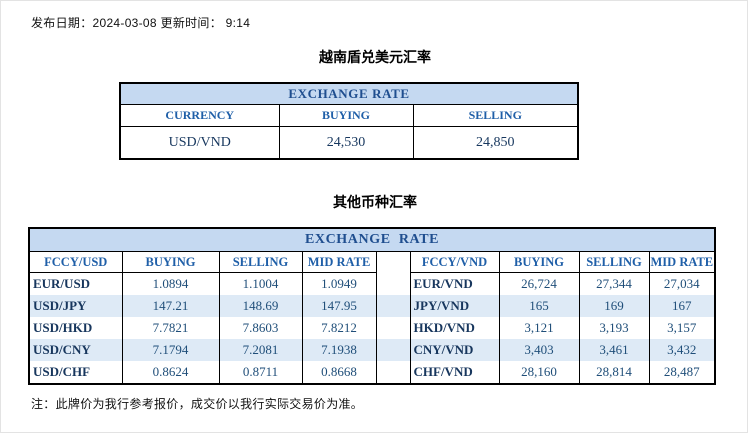 The width and height of the screenshot is (748, 433). Describe the element at coordinates (614, 372) in the screenshot. I see `selling-rate: 28,814` at that location.